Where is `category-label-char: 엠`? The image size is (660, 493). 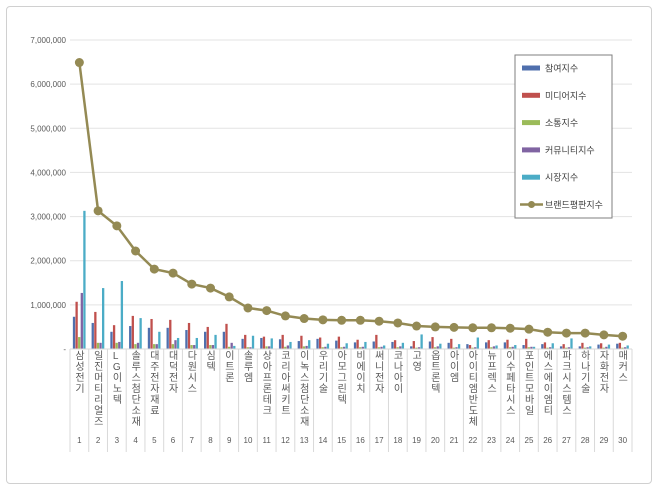 category-label-char: 엠 is located at coordinates (248, 378).